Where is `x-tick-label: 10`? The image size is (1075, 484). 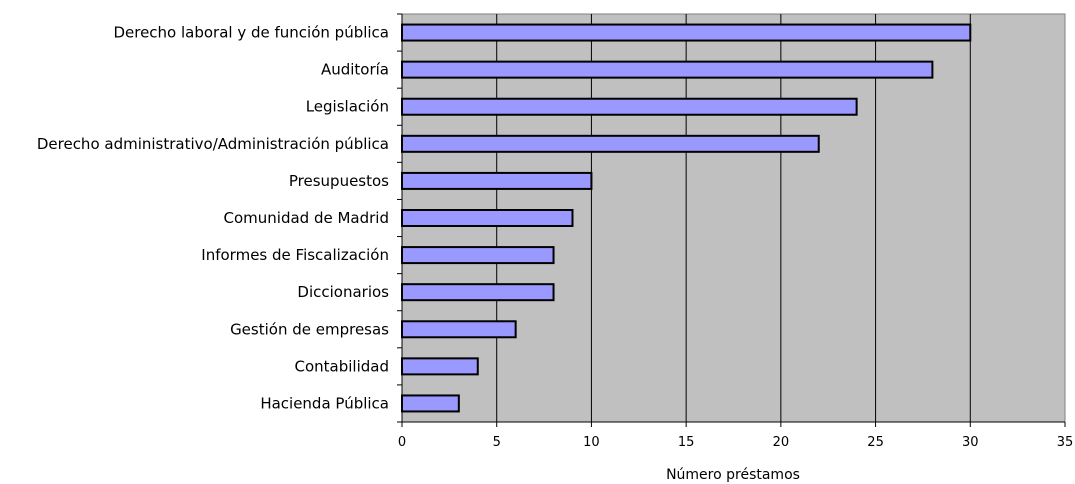 x-tick-label: 10 is located at coordinates (591, 442).